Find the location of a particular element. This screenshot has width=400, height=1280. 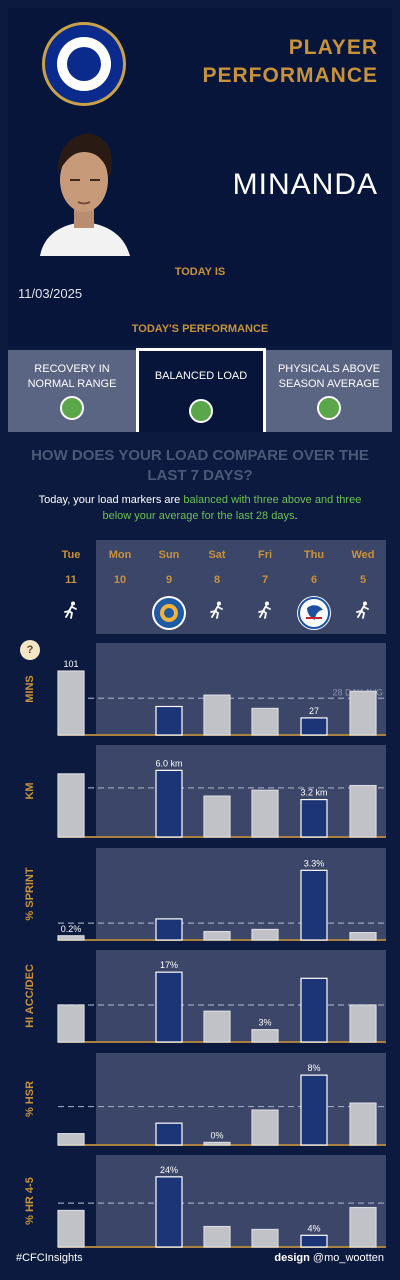

metric-label: % HSR is located at coordinates (30, 1099).